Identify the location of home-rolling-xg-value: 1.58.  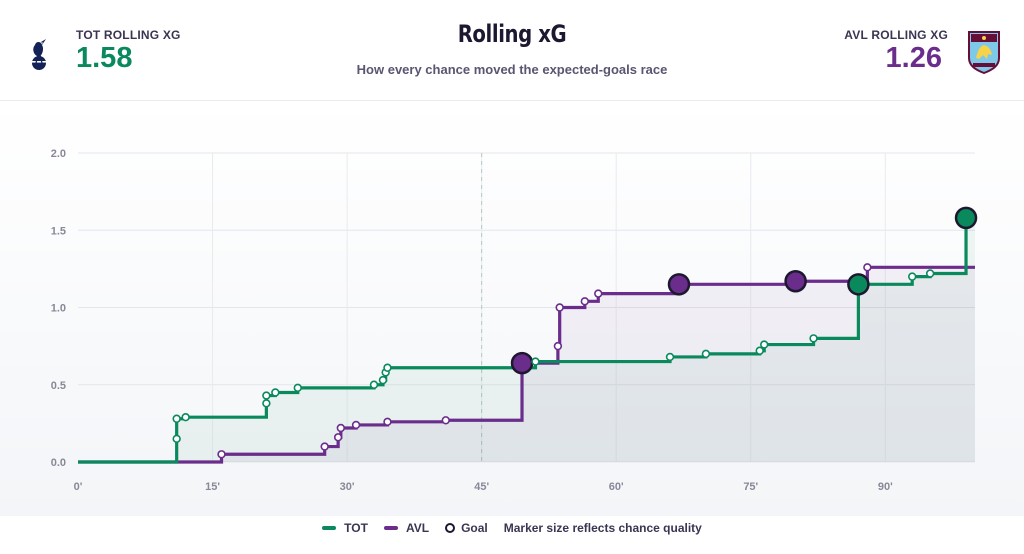
(104, 58).